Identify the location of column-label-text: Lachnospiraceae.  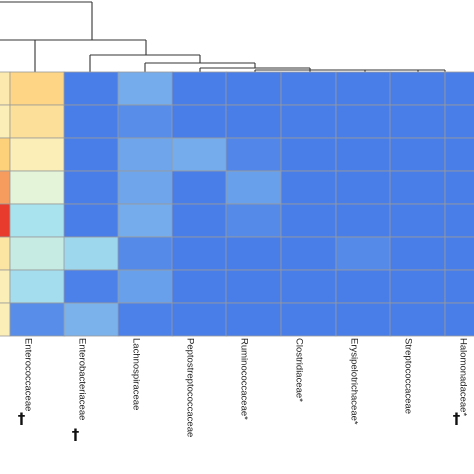
(136, 374).